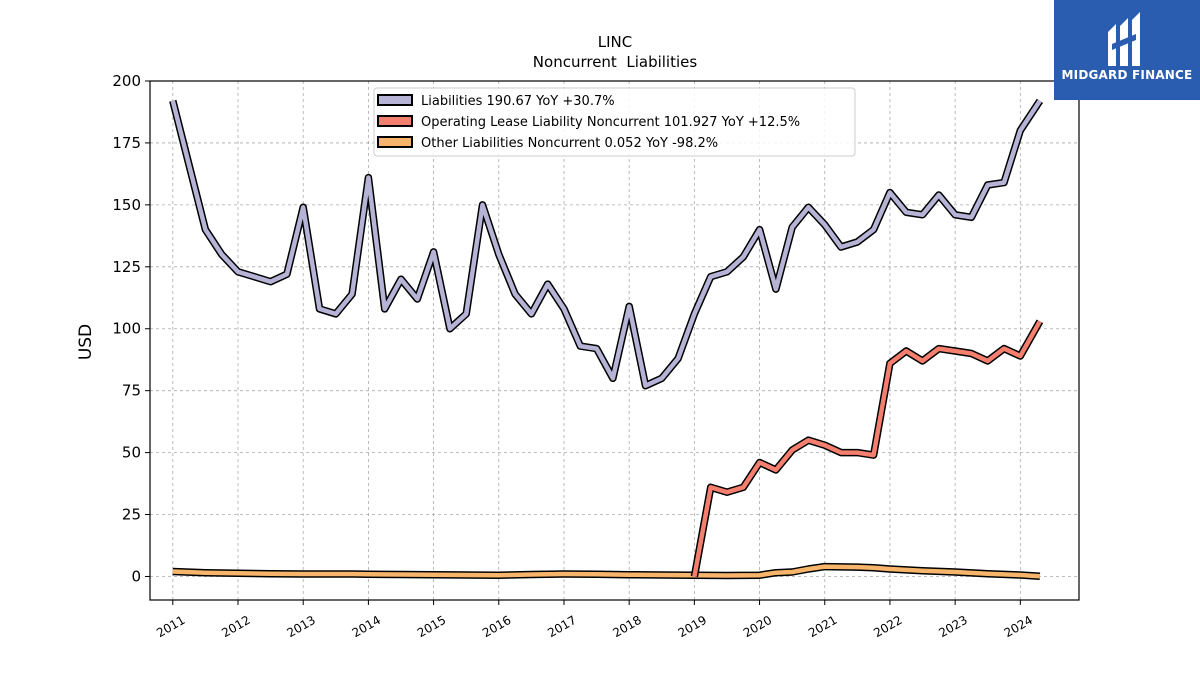 Image resolution: width=1200 pixels, height=675 pixels. What do you see at coordinates (126, 205) in the screenshot?
I see `y-tick-label: 150` at bounding box center [126, 205].